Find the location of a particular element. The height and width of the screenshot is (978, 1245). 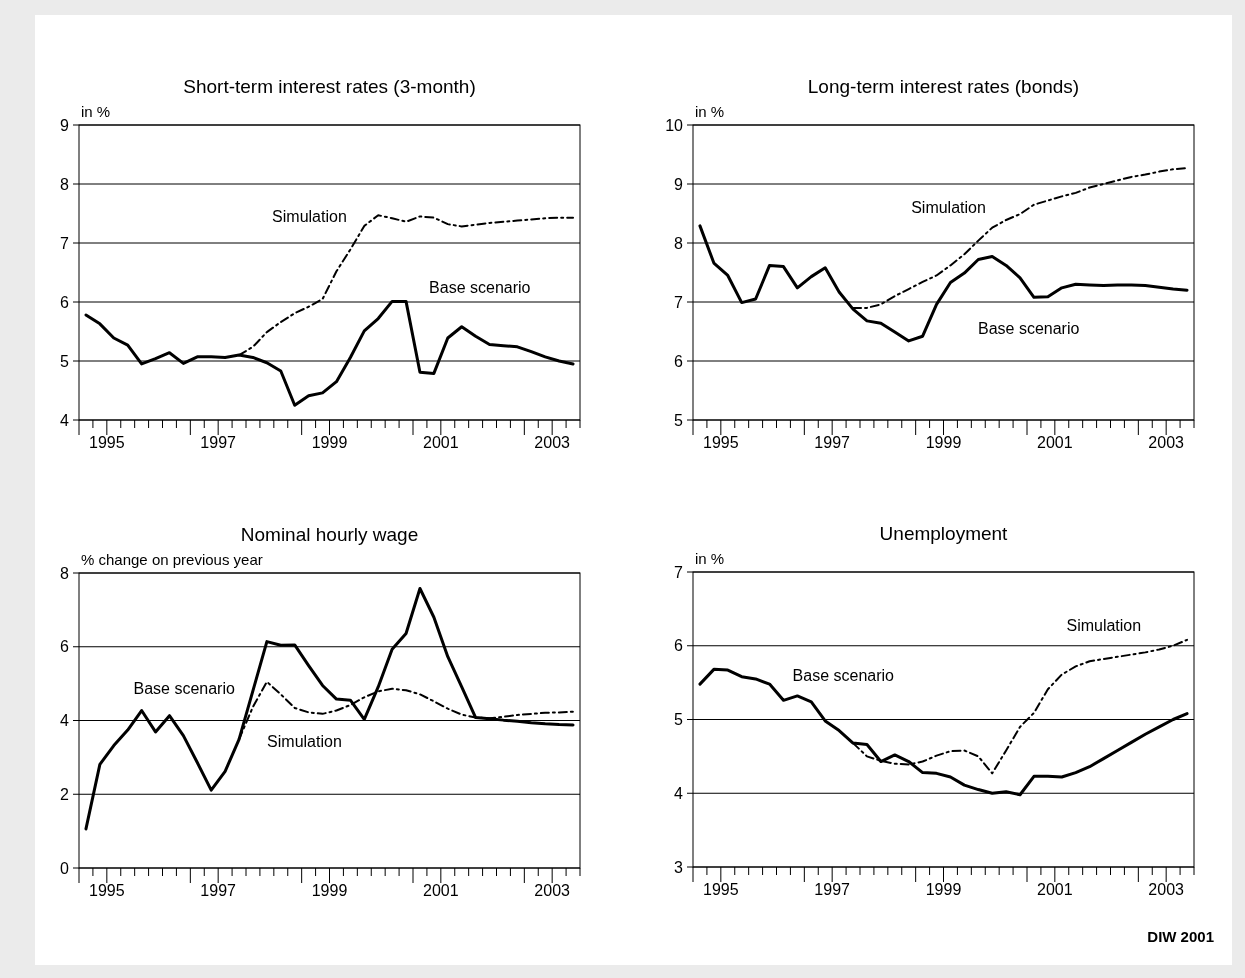

y-axis-title: % change on previous year is located at coordinates (172, 559).